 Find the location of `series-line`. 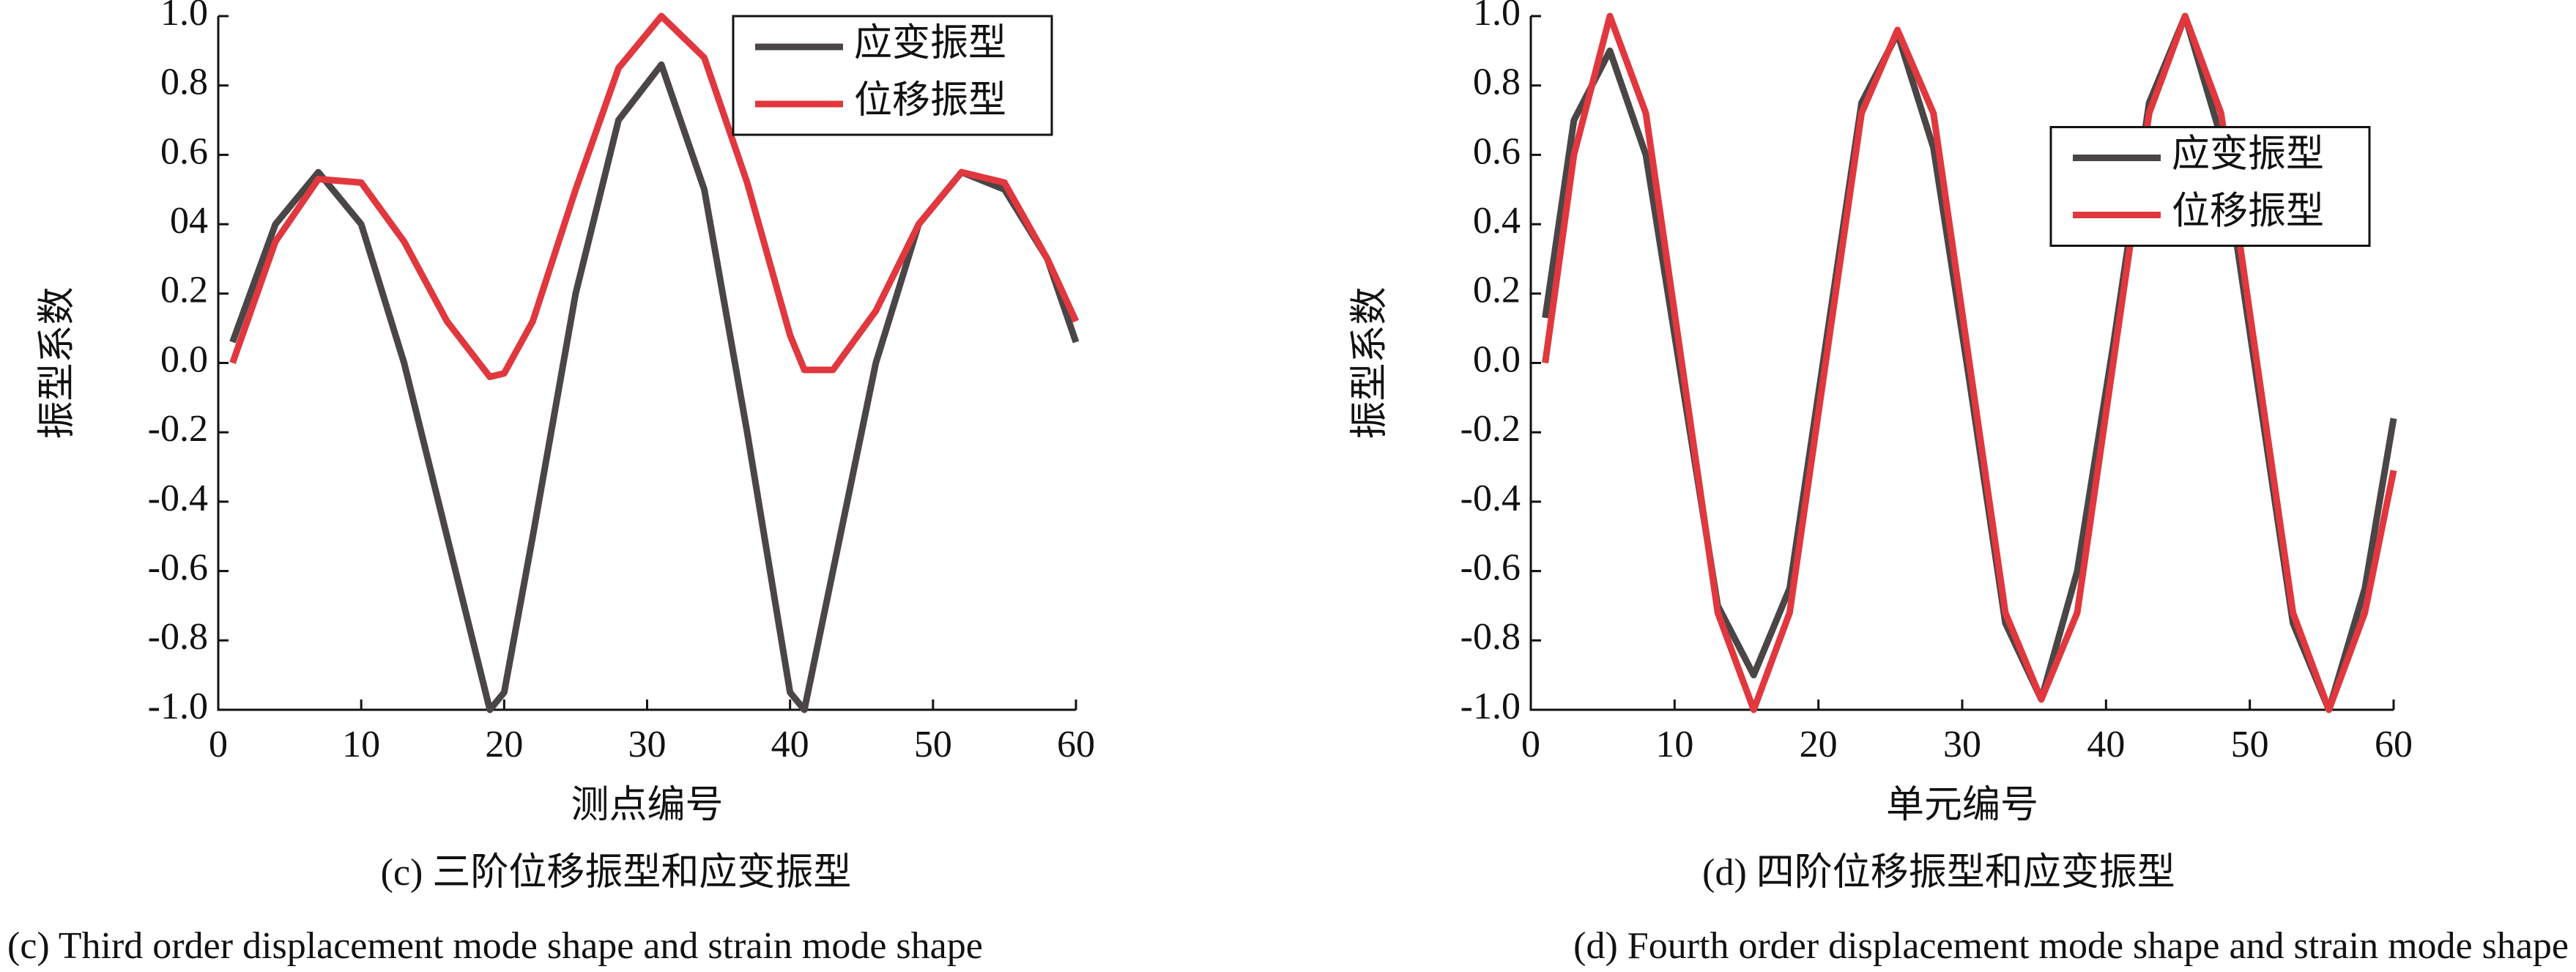

series-line is located at coordinates (654, 196).